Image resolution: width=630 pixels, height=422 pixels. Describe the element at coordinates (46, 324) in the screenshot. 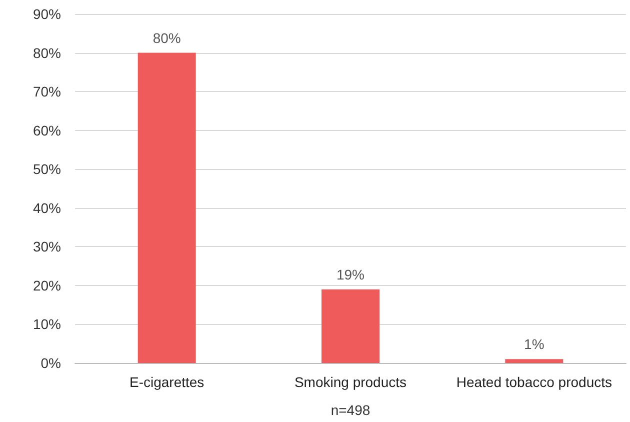

I see `y-tick-label: 10%` at that location.